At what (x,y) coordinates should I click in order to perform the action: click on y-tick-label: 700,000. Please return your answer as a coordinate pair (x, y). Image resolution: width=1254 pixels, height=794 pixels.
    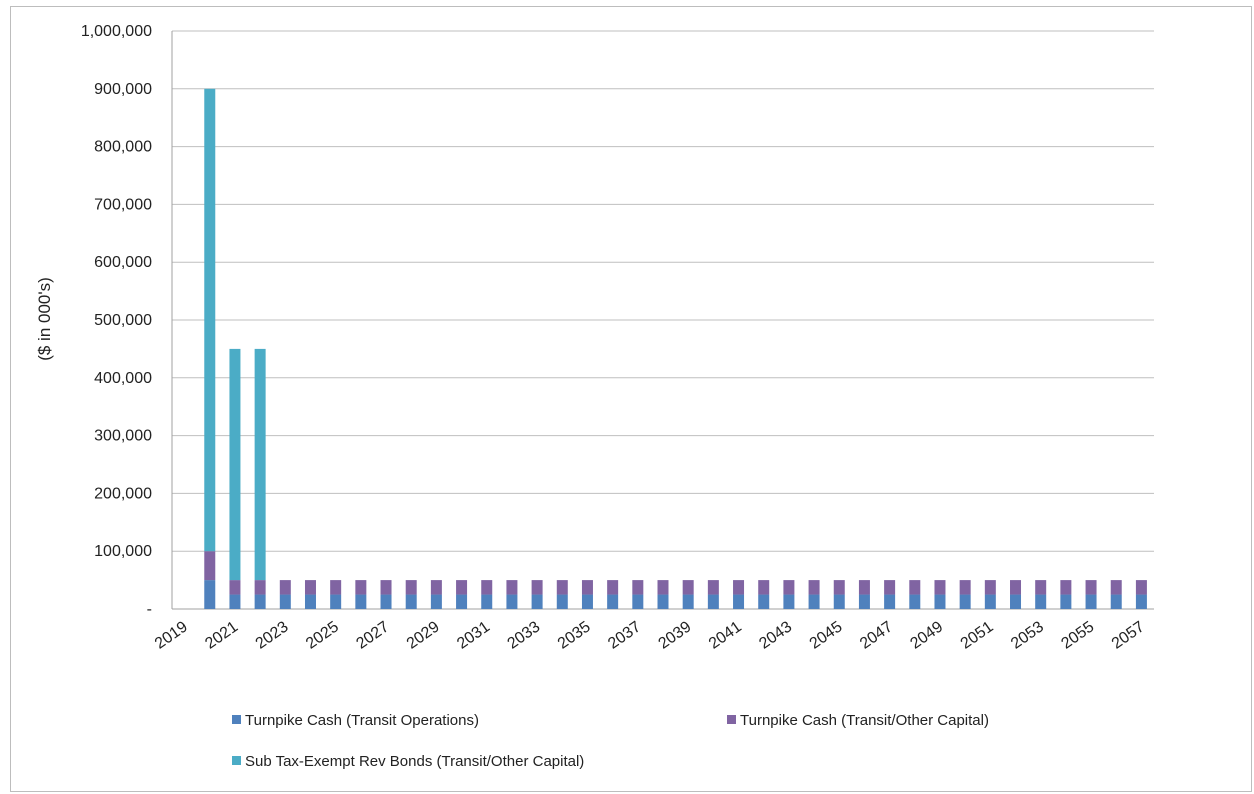
    Looking at the image, I should click on (123, 204).